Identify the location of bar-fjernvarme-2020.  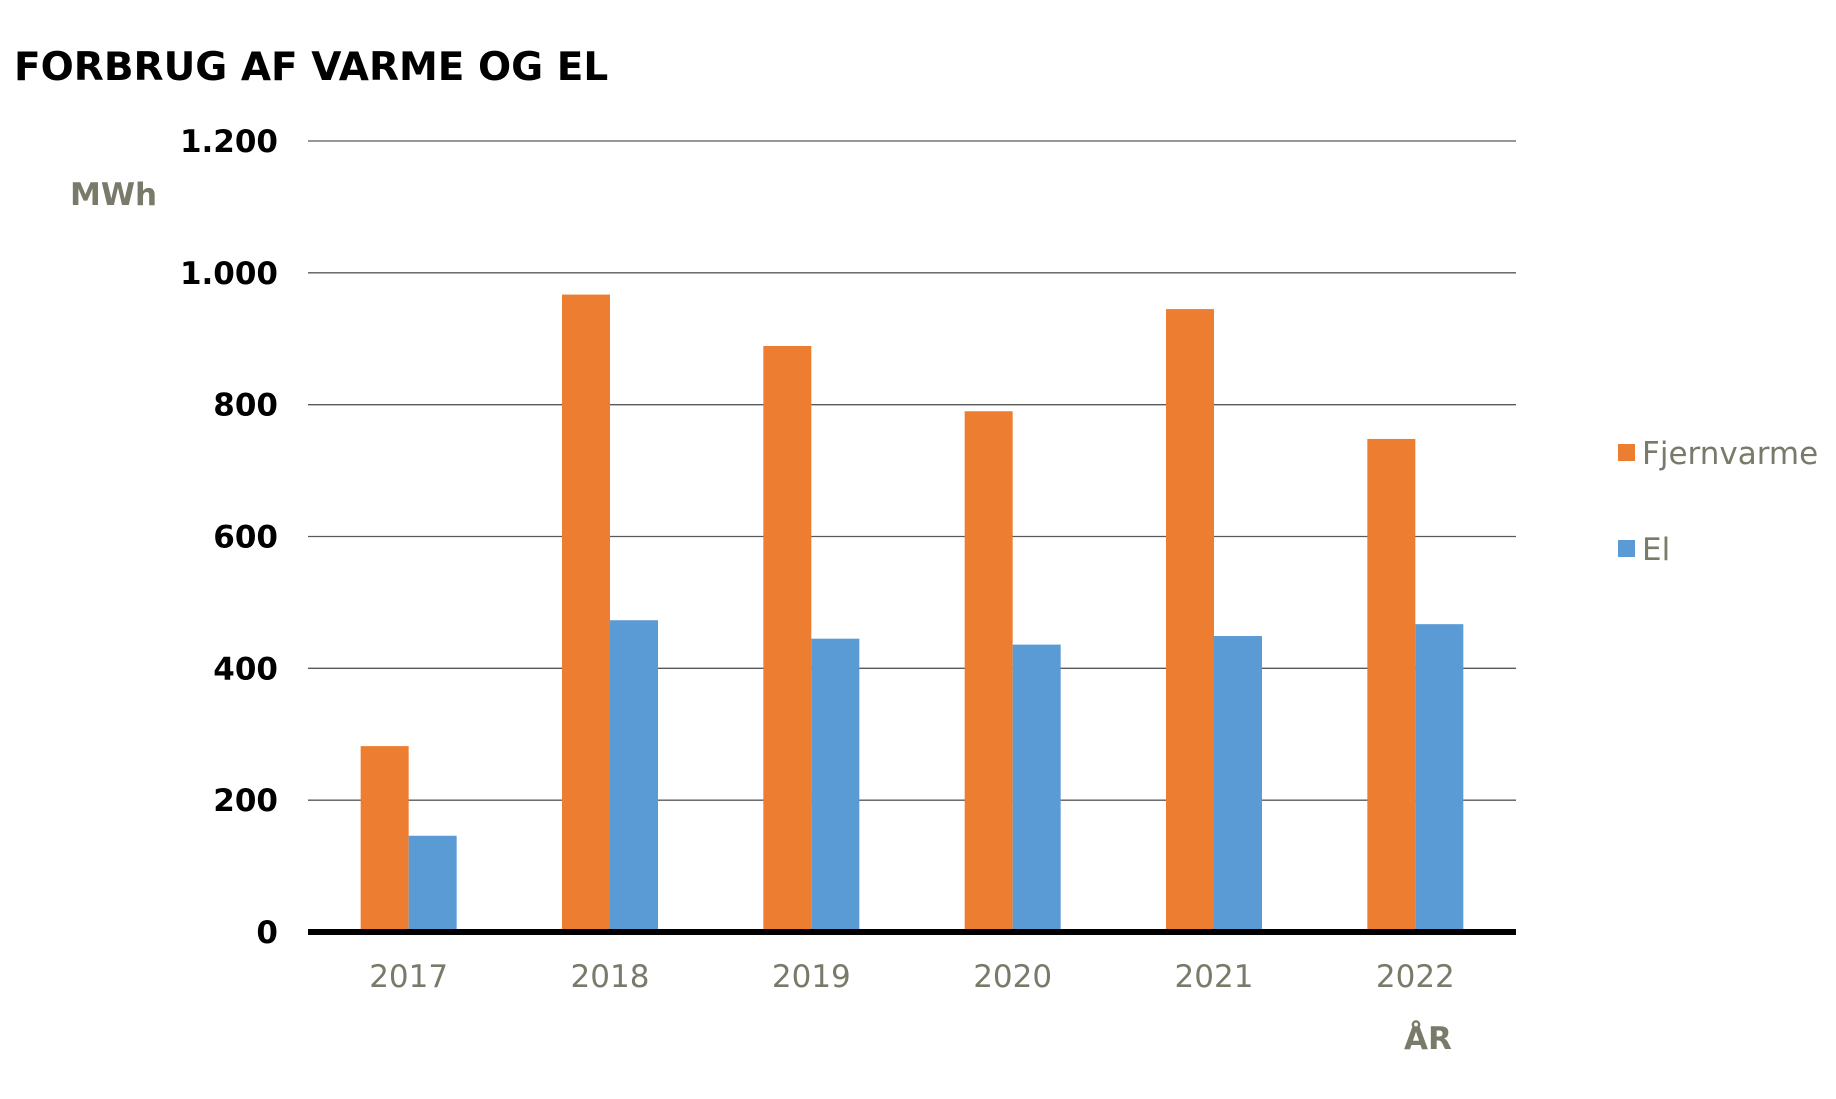
(988, 672).